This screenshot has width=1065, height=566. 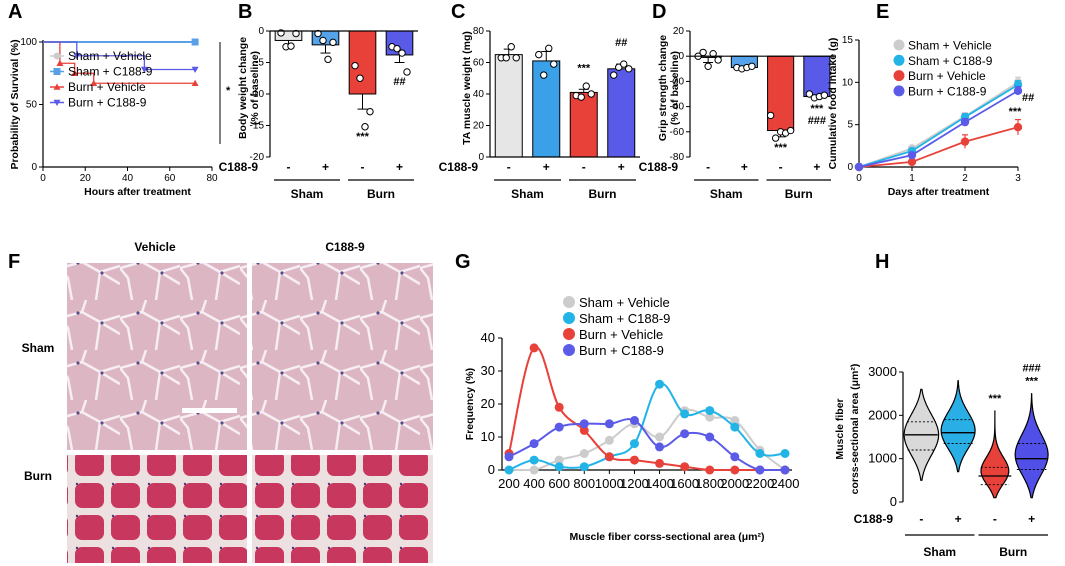 I want to click on significance-label: ###***, so click(x=1031, y=375).